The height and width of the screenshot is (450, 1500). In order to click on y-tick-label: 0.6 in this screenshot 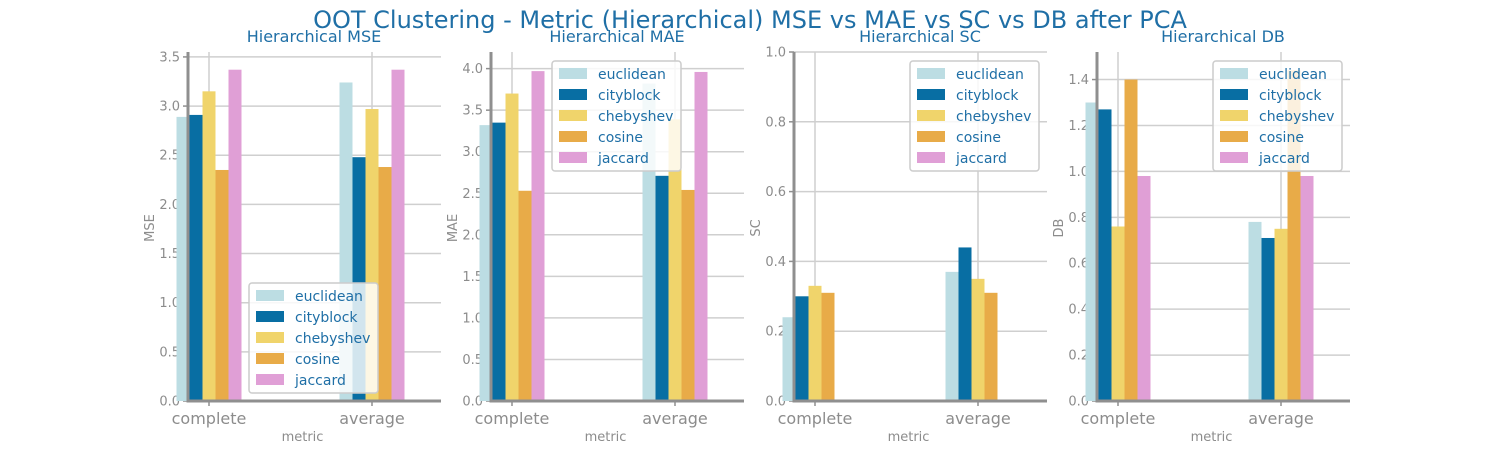, I will do `click(775, 192)`.